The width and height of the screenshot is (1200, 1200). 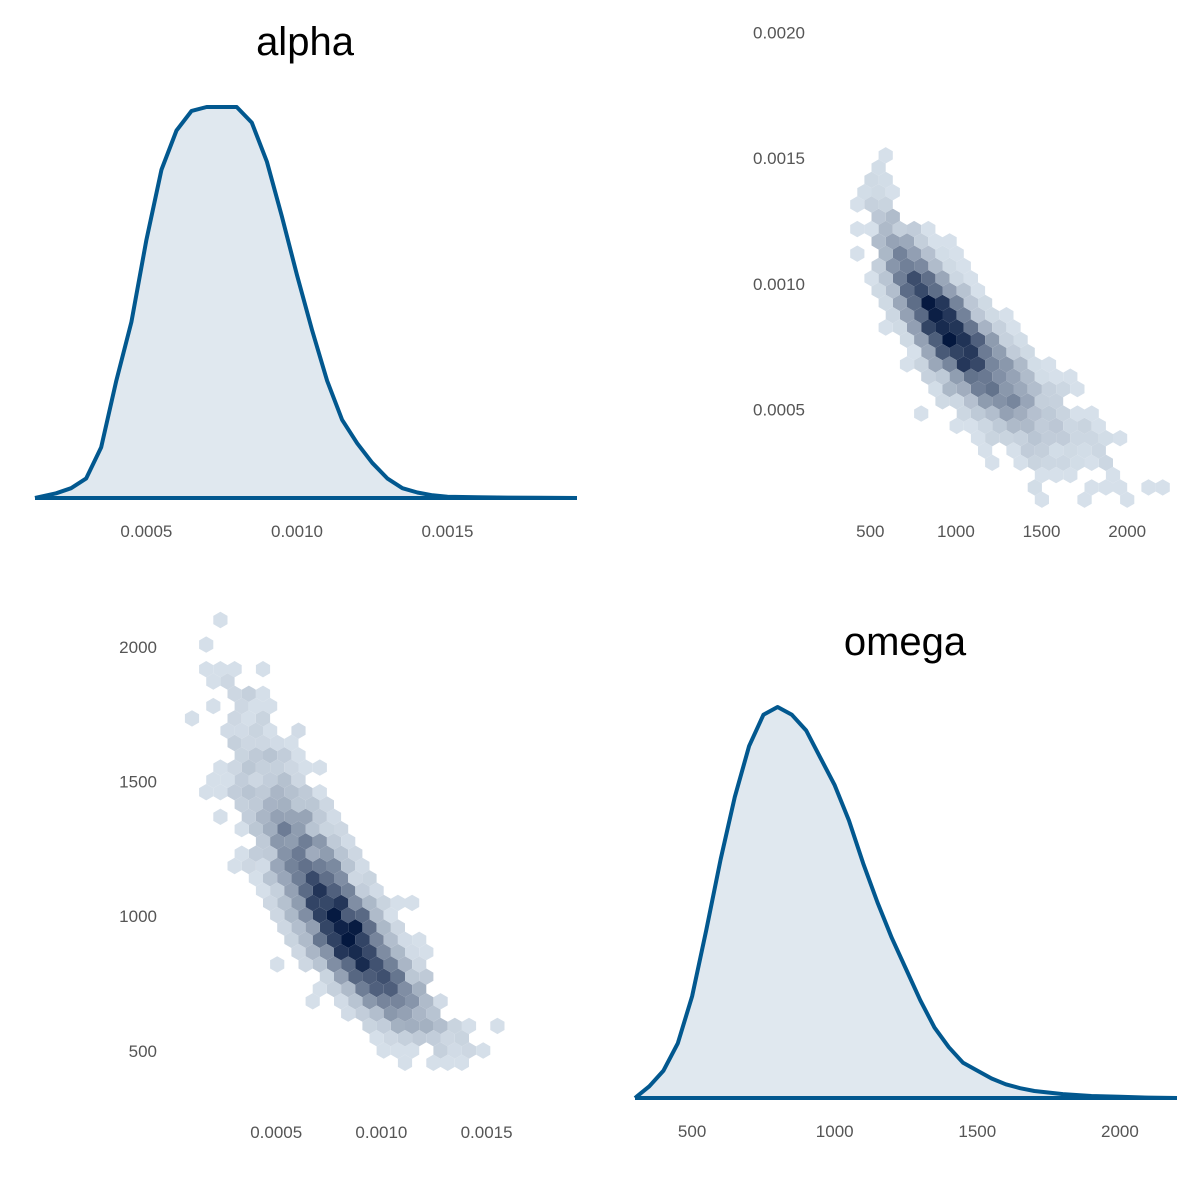 What do you see at coordinates (779, 284) in the screenshot?
I see `y-tick-label: 0.0010` at bounding box center [779, 284].